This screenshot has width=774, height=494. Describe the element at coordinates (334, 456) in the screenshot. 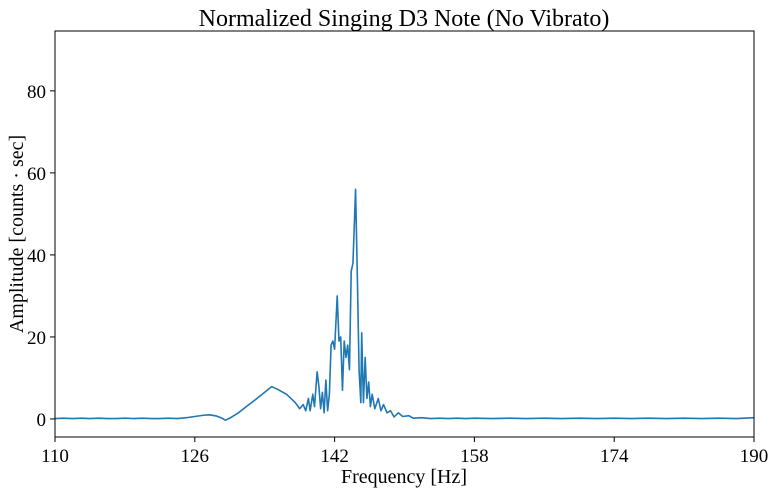

I see `x-tick-label: 142` at that location.